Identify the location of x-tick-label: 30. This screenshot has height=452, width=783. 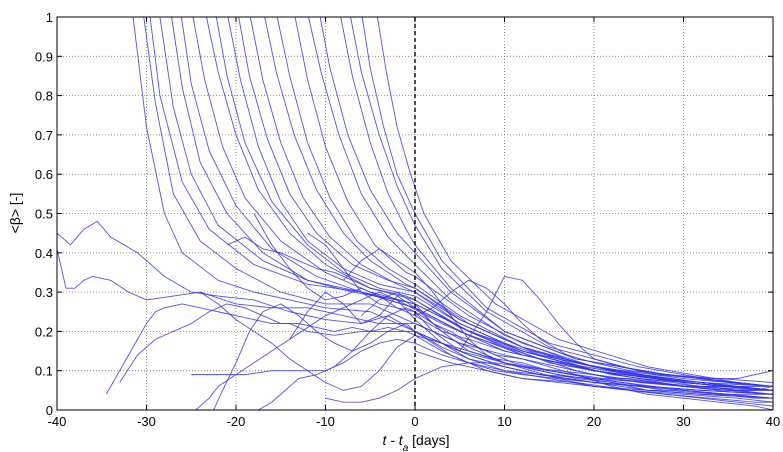
(683, 421).